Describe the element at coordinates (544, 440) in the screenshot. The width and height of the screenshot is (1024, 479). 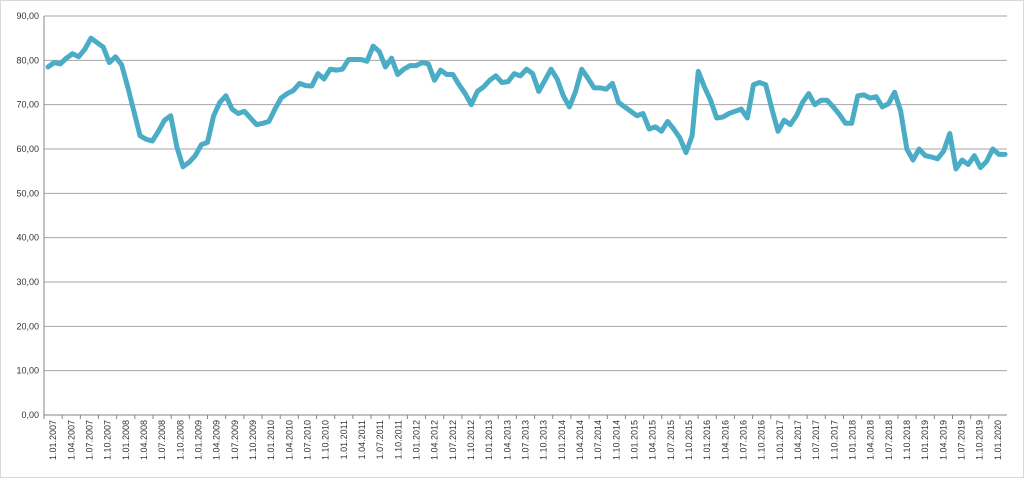
I see `x-tick-label: 1.10.2013` at that location.